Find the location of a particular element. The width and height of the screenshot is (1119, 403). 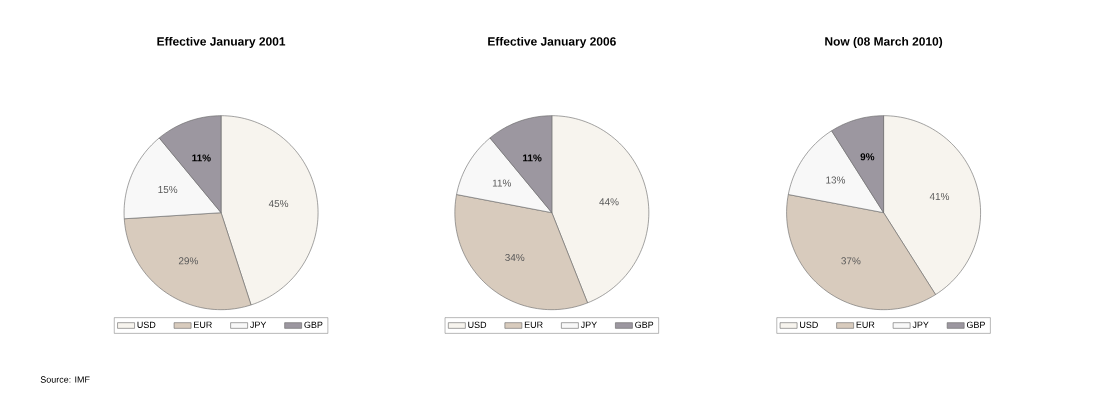

data-label: 15% is located at coordinates (168, 190).